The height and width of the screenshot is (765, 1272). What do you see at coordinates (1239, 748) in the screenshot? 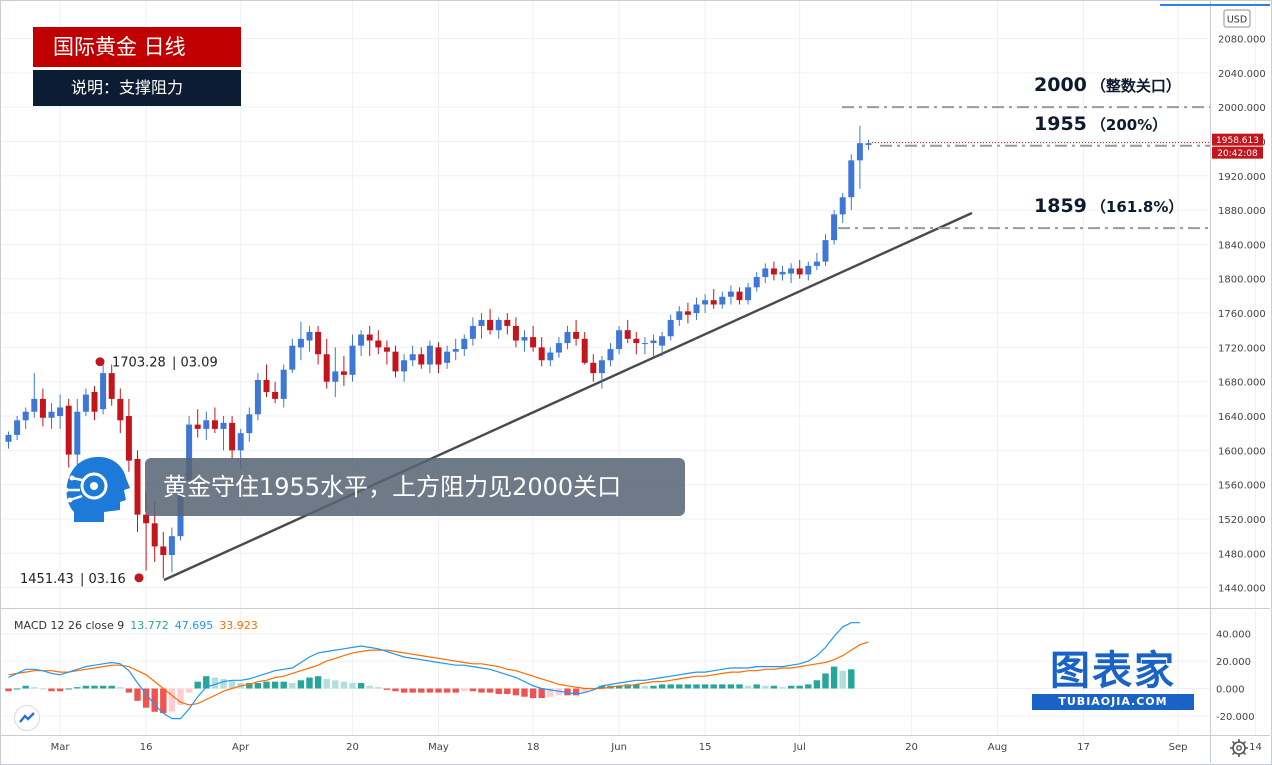
I see `gear-icon` at bounding box center [1239, 748].